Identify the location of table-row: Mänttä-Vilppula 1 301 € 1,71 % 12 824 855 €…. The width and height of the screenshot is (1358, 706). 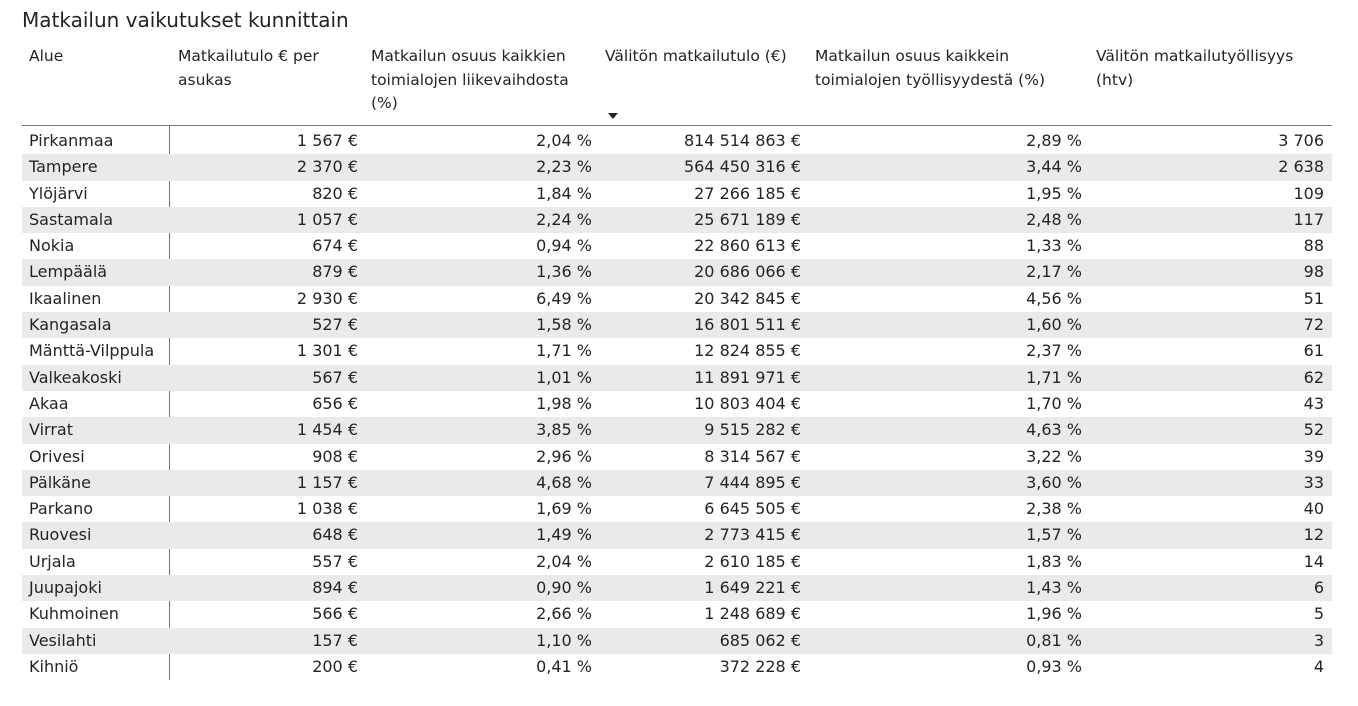
(677, 351).